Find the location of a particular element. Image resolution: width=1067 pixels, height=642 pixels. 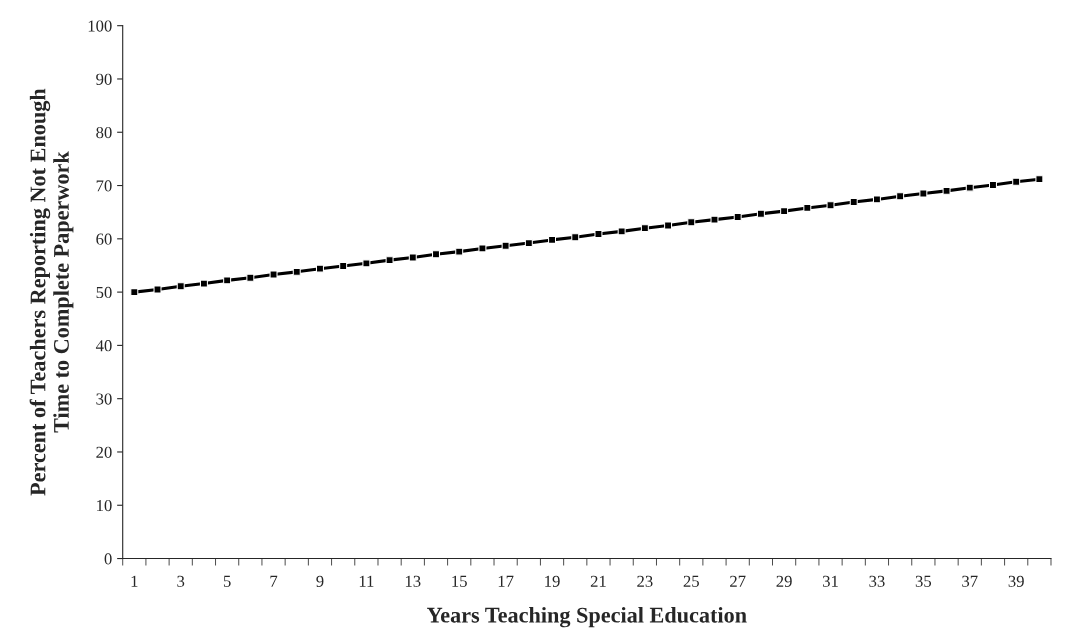

y-tick-label: 10 is located at coordinates (104, 505).